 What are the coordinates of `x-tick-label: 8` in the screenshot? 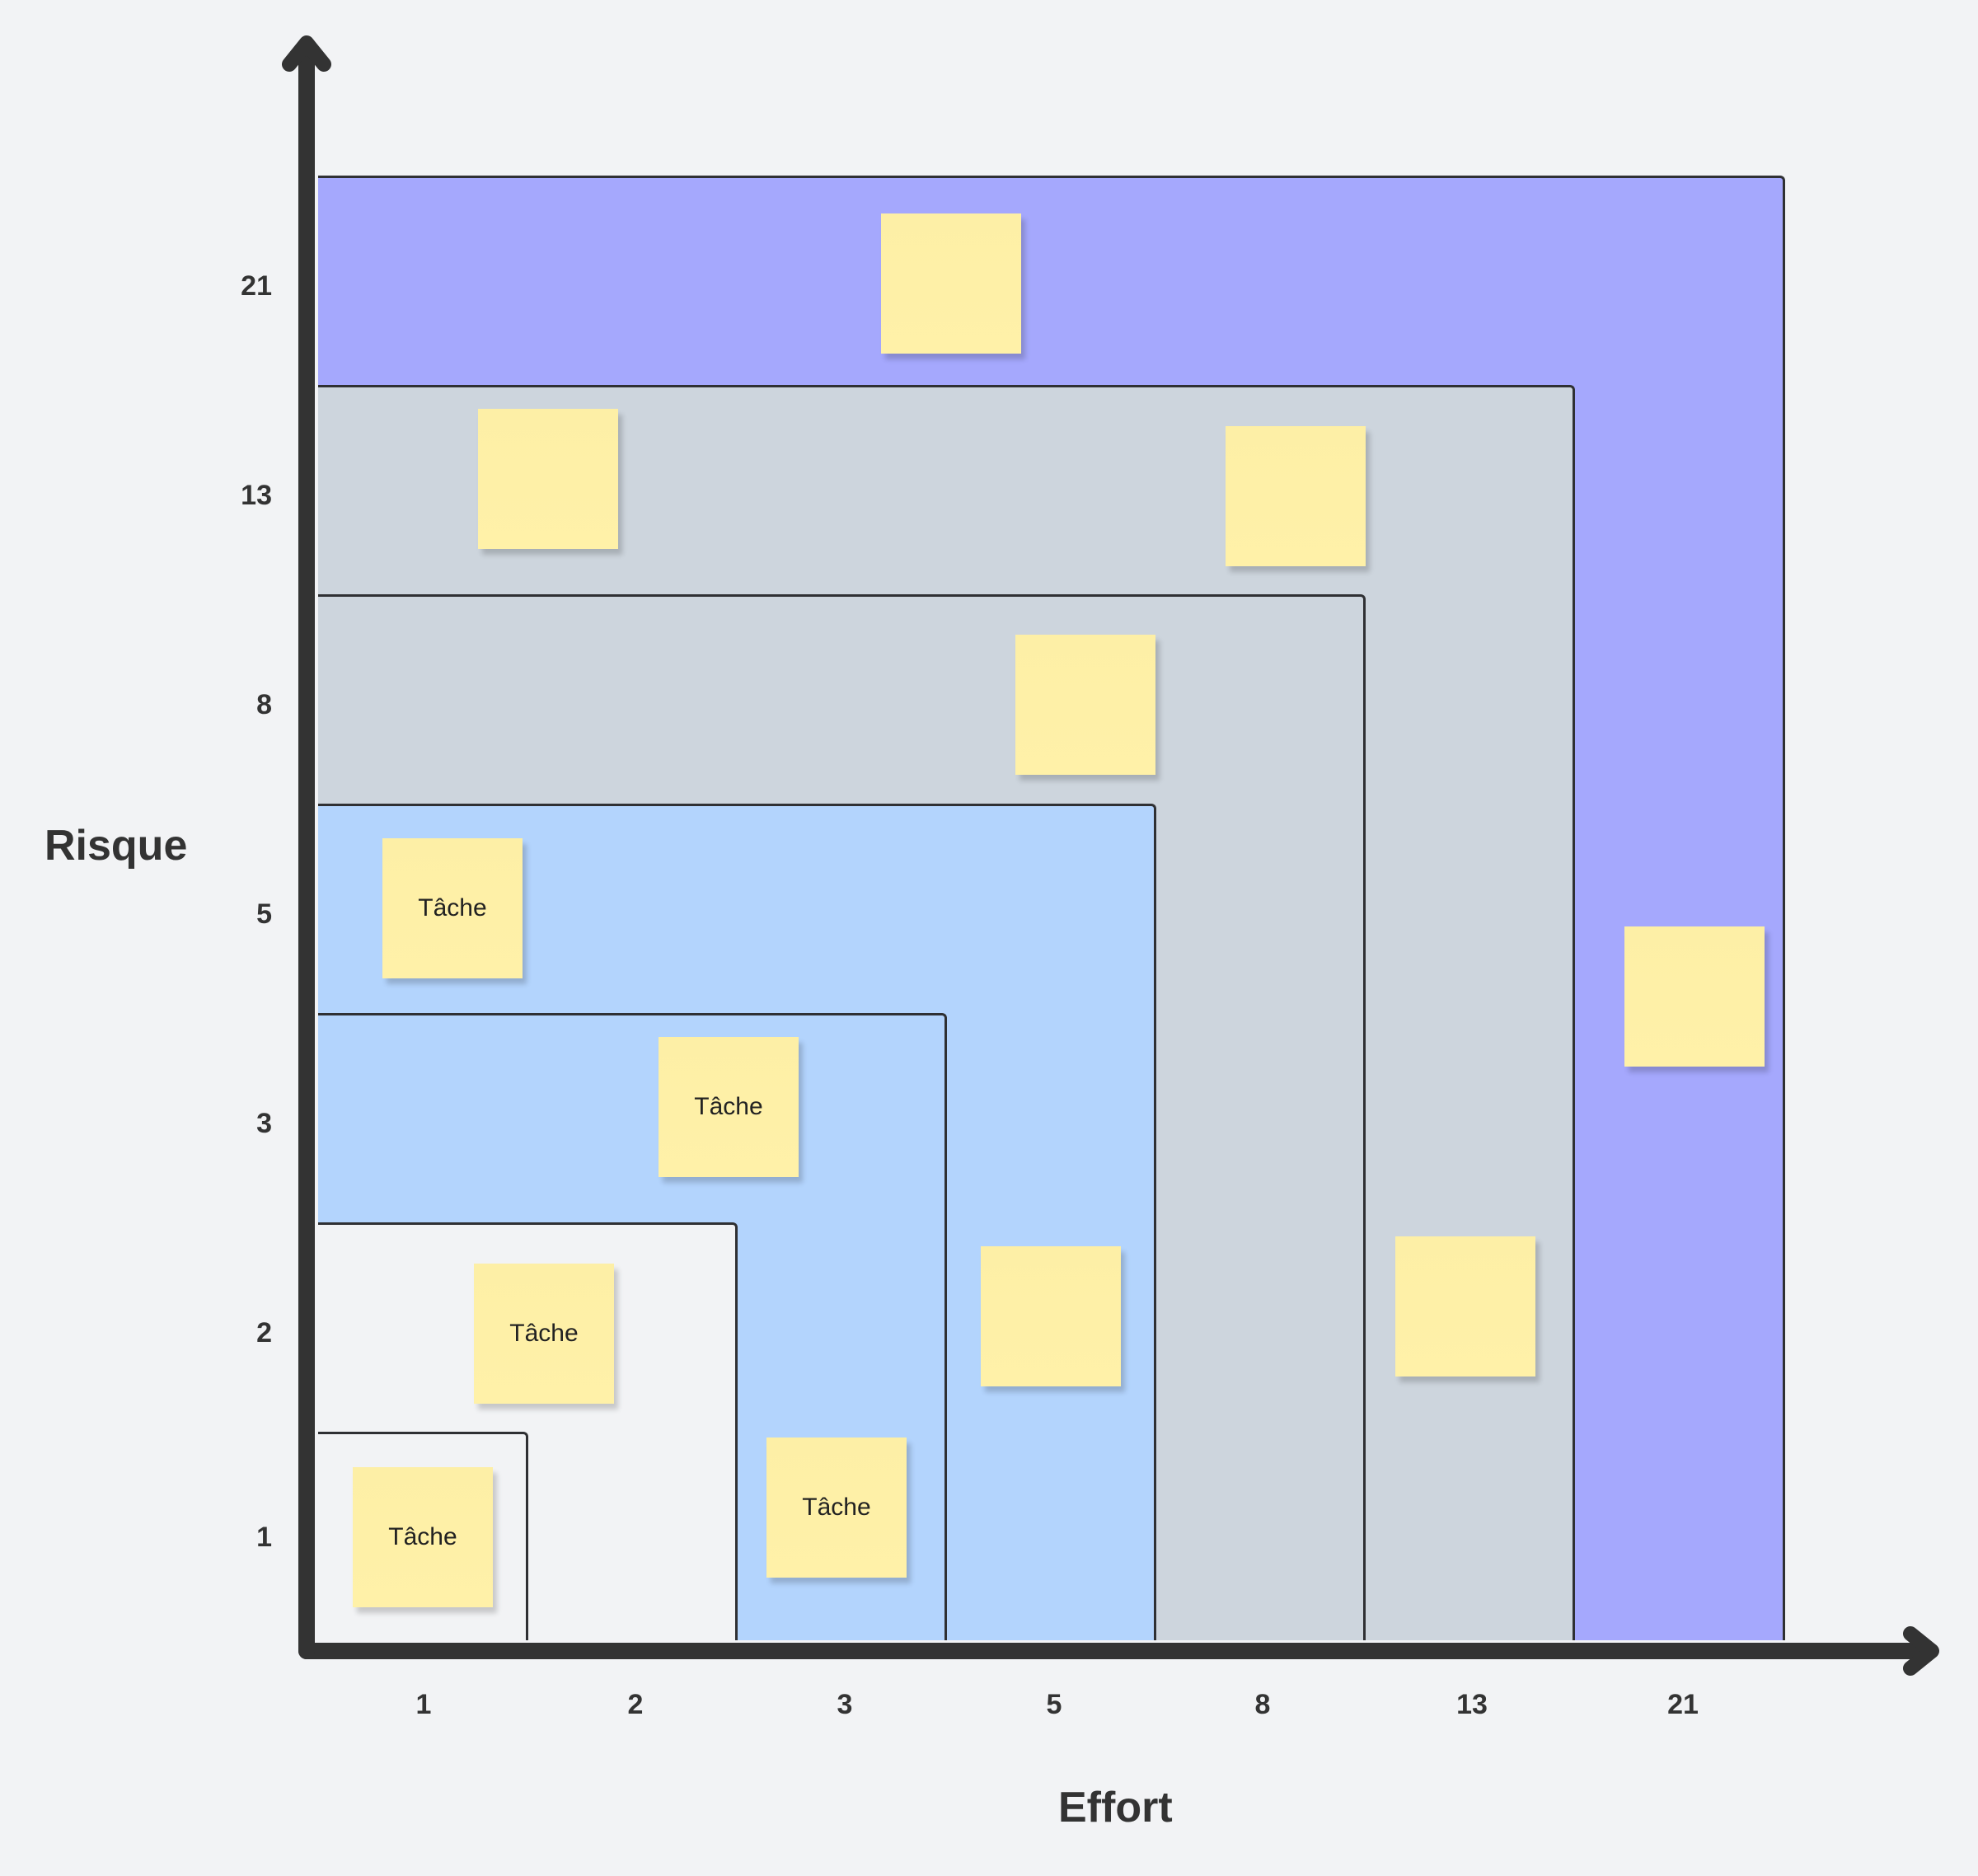 It's located at (1262, 1704).